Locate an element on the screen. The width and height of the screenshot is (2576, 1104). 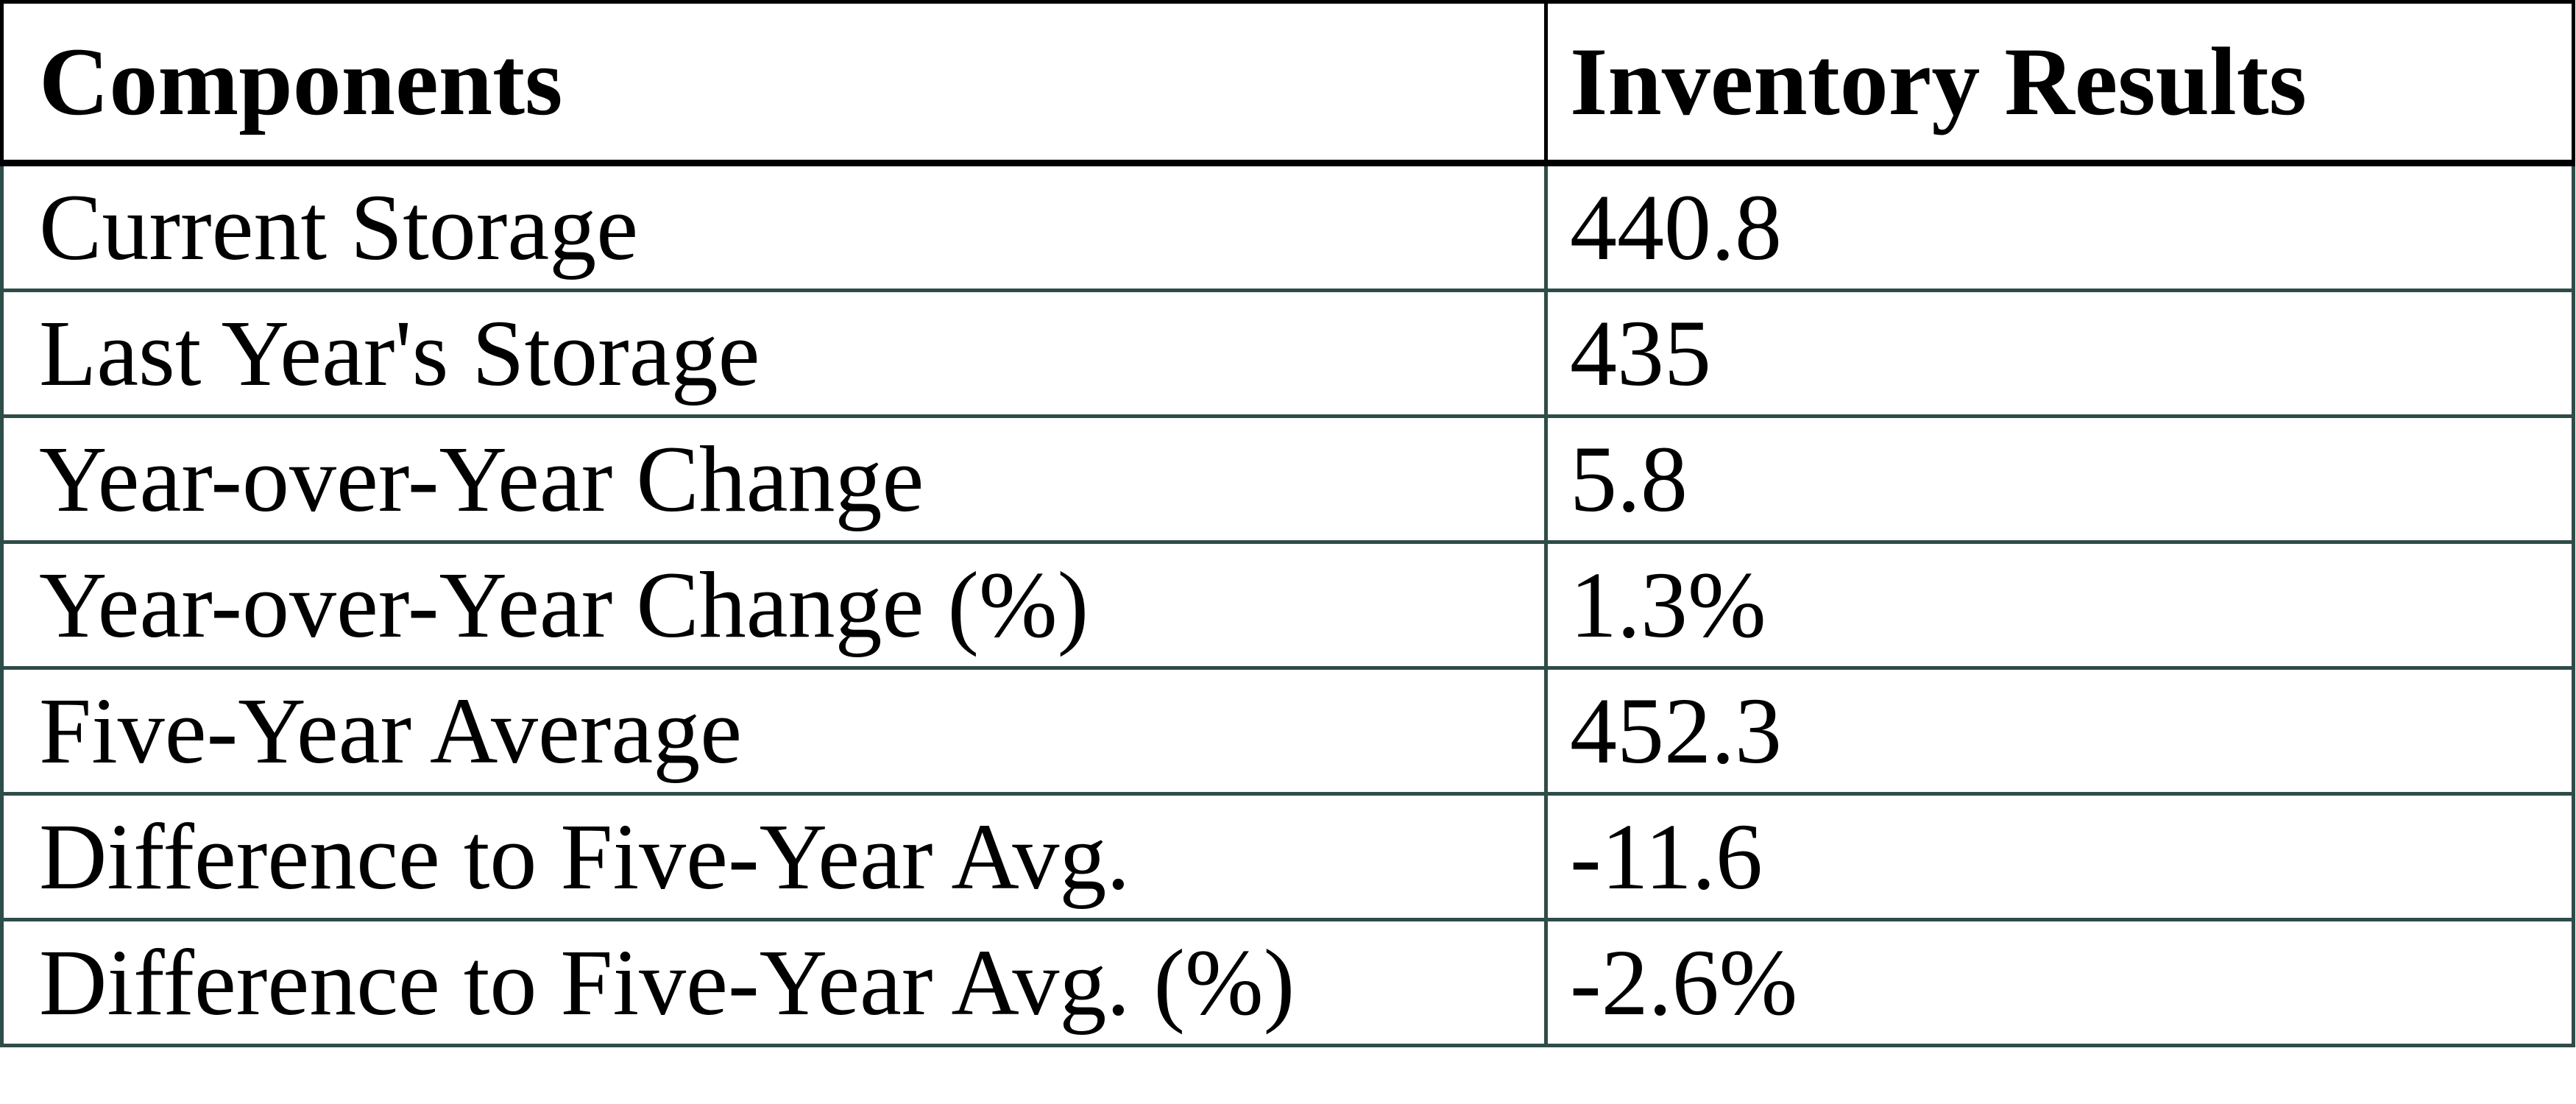
row-value-yoy-change-pct: 1.3% is located at coordinates (2059, 605).